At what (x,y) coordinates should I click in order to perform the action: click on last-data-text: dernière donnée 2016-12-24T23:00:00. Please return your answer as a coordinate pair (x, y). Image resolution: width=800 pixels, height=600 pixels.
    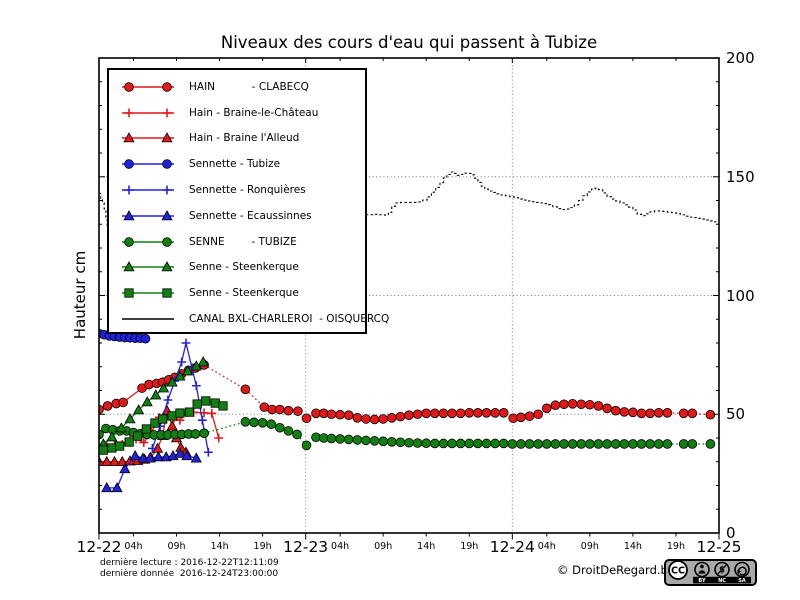
    Looking at the image, I should click on (189, 574).